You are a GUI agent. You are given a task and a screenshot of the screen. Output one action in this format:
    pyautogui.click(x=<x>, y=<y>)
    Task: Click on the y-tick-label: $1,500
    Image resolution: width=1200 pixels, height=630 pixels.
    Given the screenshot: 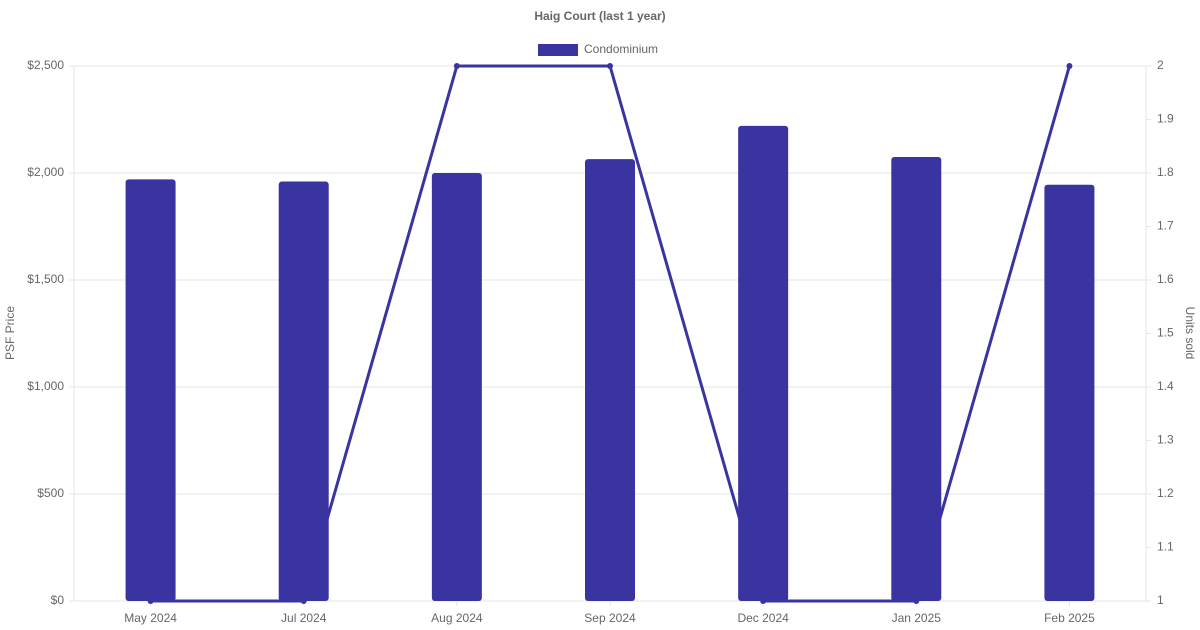 What is the action you would take?
    pyautogui.click(x=45, y=279)
    